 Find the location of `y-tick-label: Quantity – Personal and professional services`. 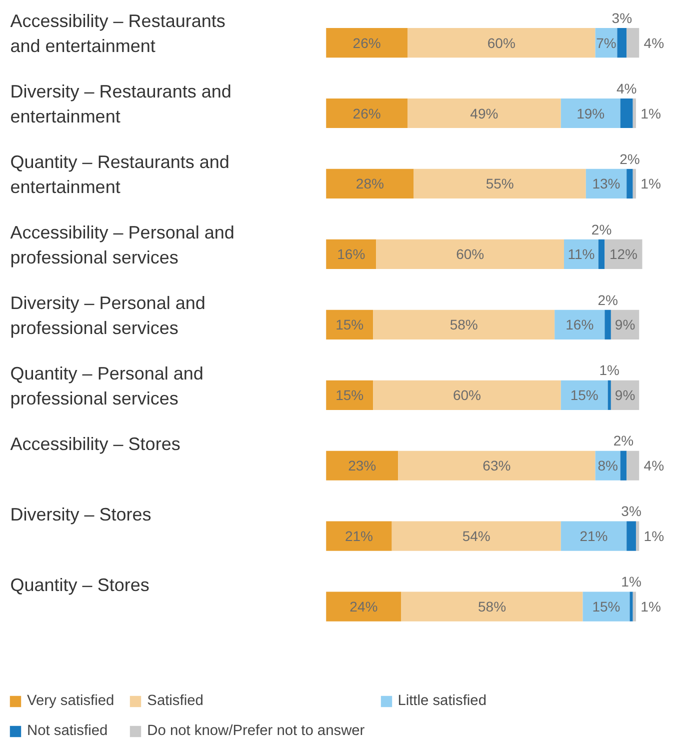

y-tick-label: Quantity – Personal and professional services is located at coordinates (107, 385).